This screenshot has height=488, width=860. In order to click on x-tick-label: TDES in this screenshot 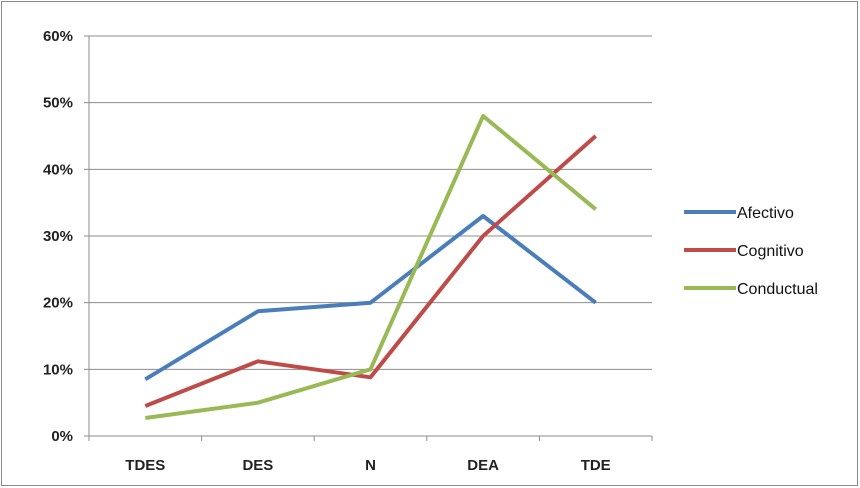, I will do `click(145, 465)`.